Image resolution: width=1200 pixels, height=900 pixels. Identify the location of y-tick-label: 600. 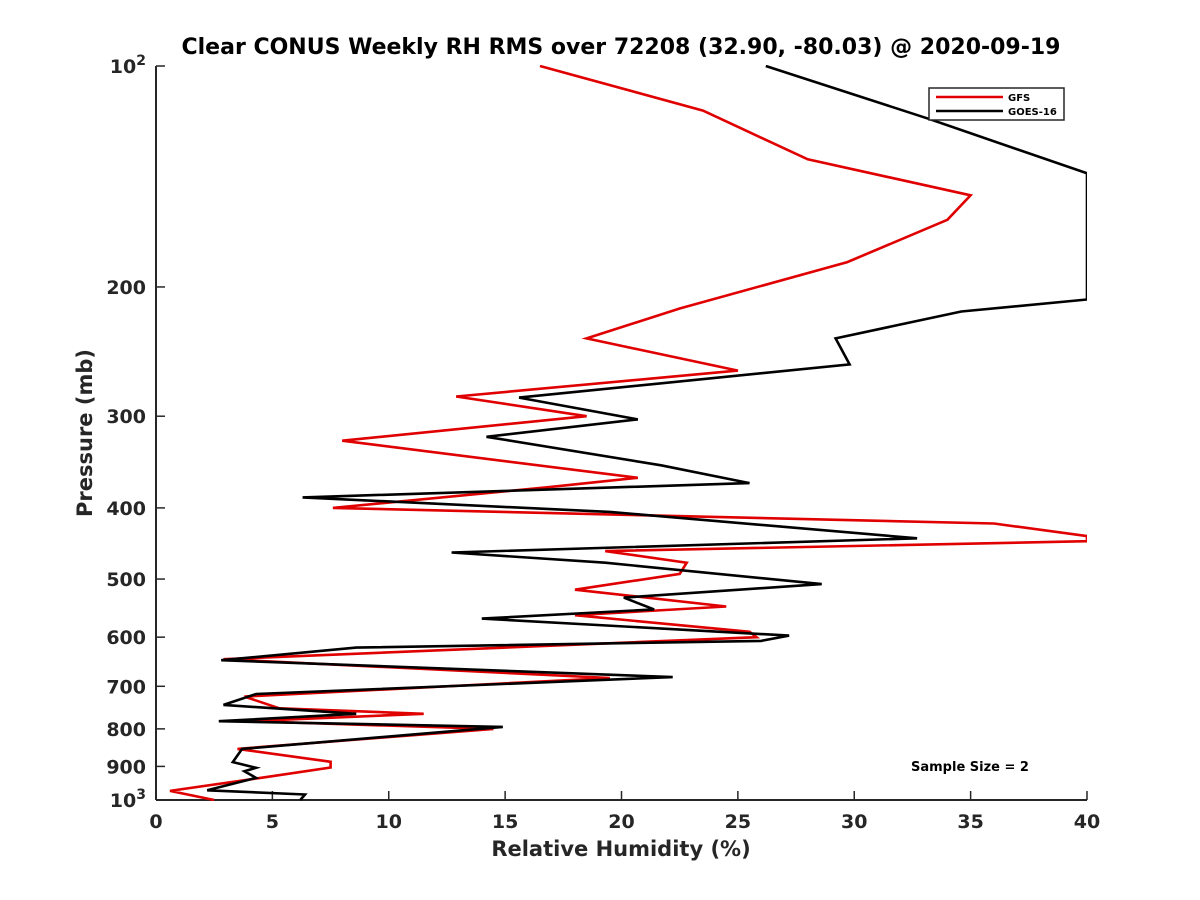
(126, 638).